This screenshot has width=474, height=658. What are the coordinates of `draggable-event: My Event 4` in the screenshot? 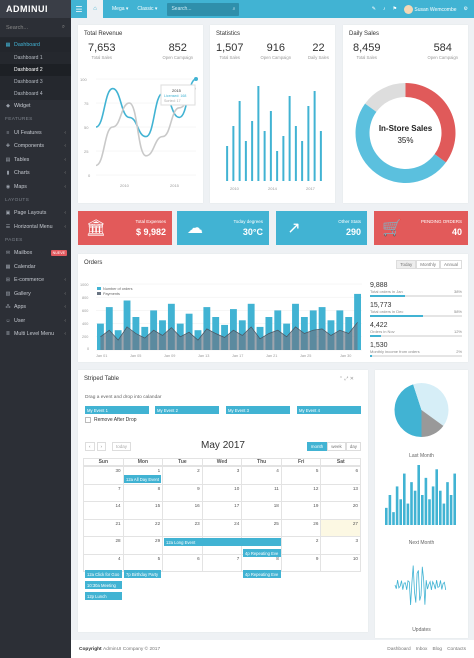 It's located at (329, 410).